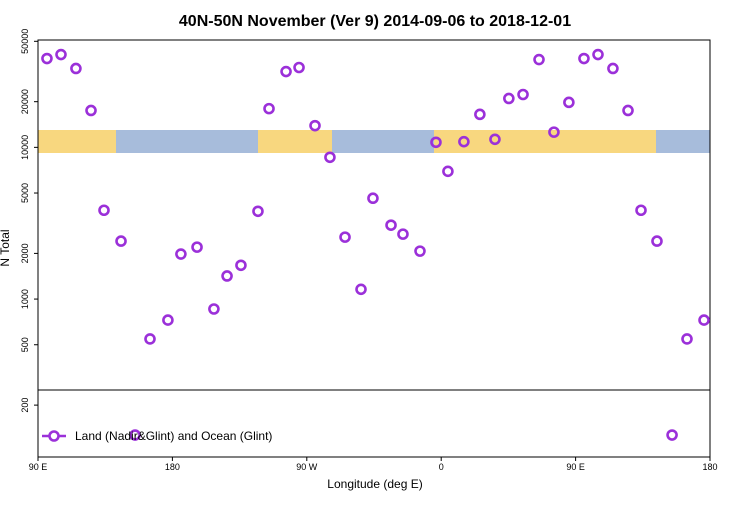 The height and width of the screenshot is (505, 750). Describe the element at coordinates (173, 436) in the screenshot. I see `legend-label: Land (Nadir&Glint) and Ocean (Glint)` at that location.